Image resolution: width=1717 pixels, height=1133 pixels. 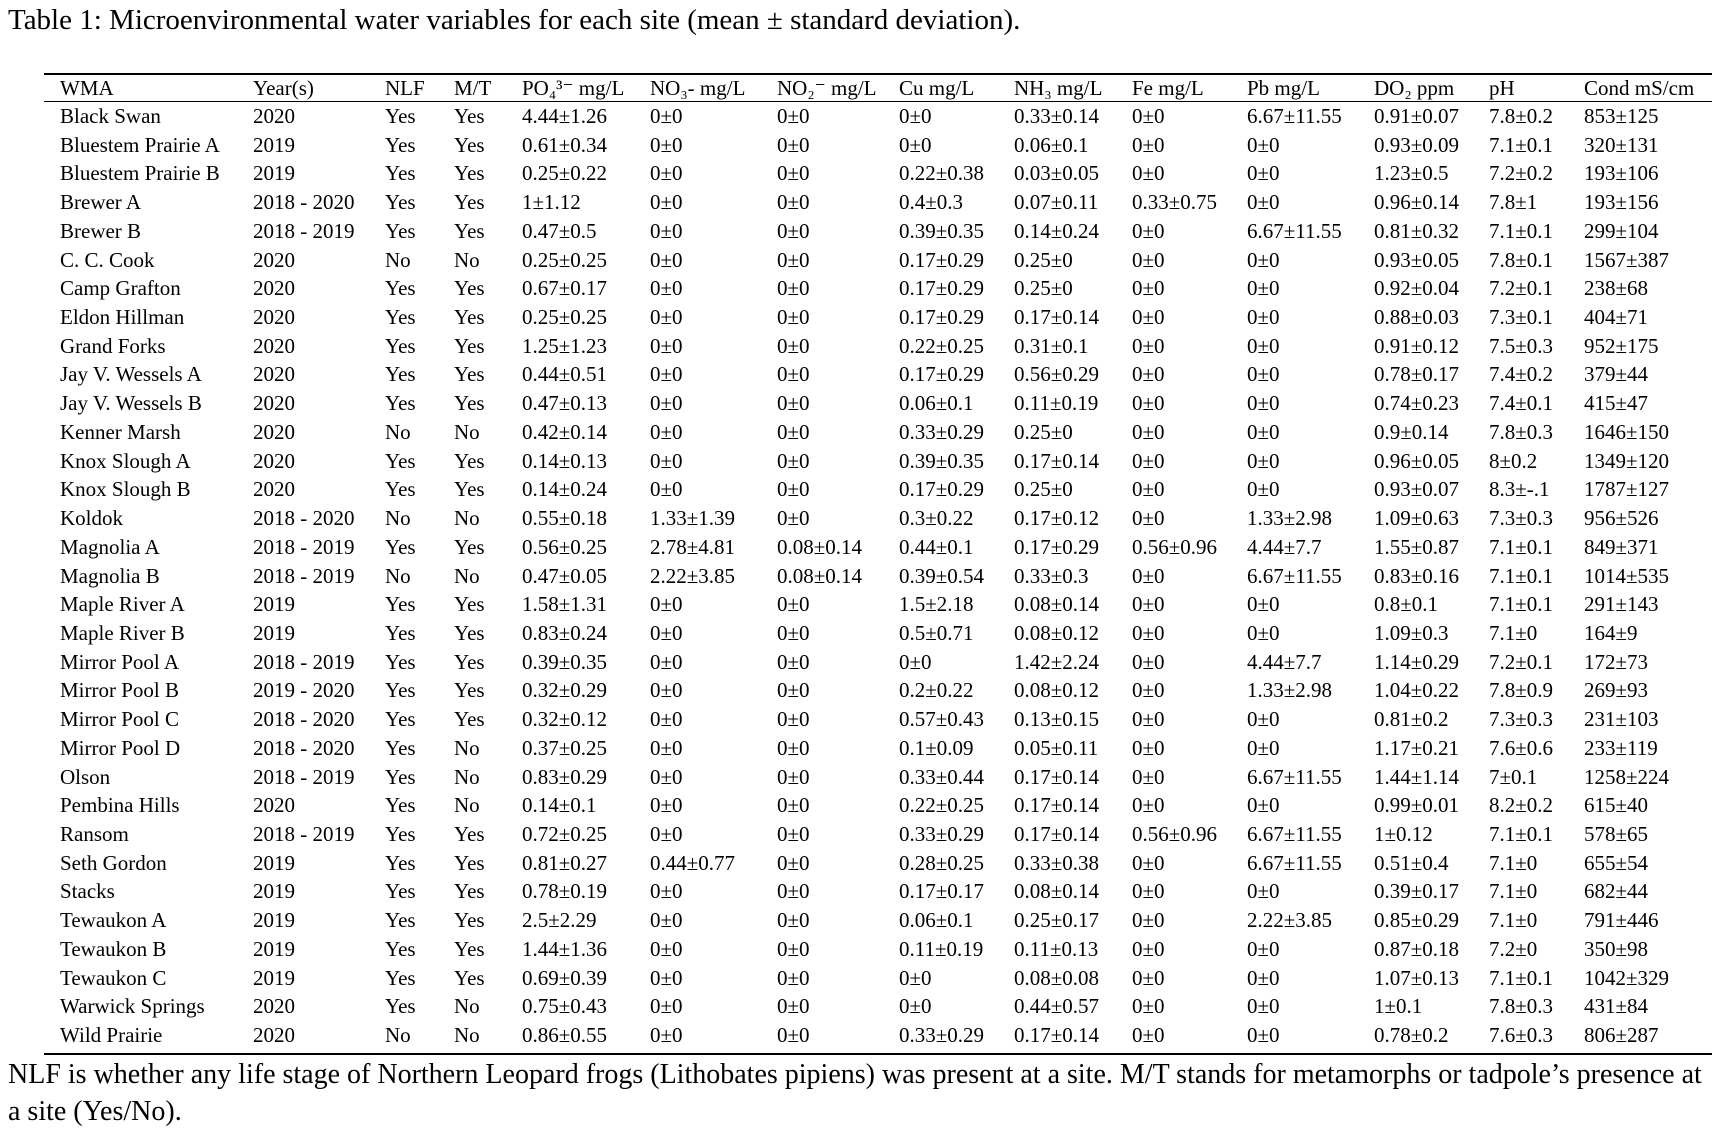 I want to click on cell: 1.5±2.18, so click(x=936, y=604).